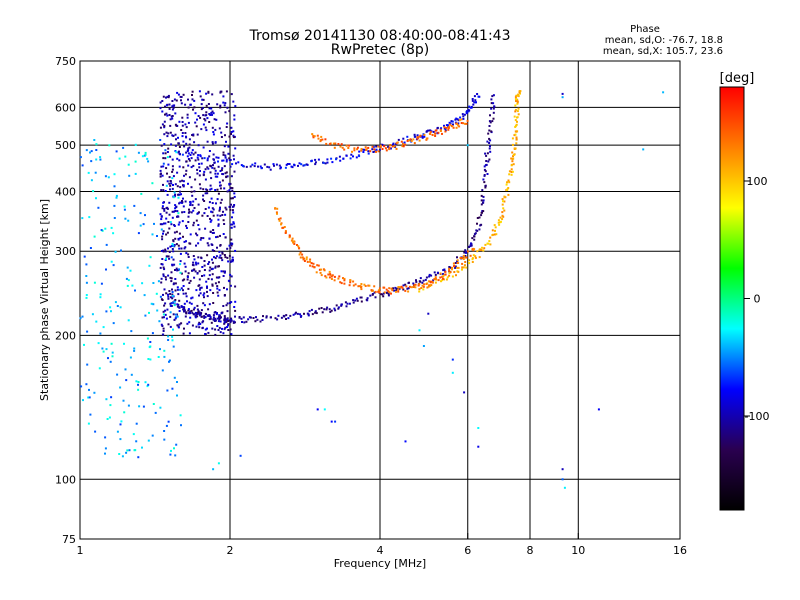 This screenshot has height=600, width=800. What do you see at coordinates (578, 550) in the screenshot?
I see `x-tick-label: 10` at bounding box center [578, 550].